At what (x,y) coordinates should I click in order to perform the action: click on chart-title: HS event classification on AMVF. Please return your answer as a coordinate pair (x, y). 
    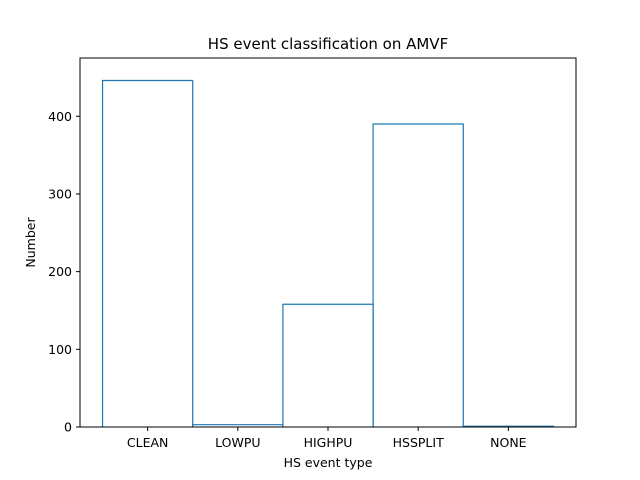
    Looking at the image, I should click on (328, 44).